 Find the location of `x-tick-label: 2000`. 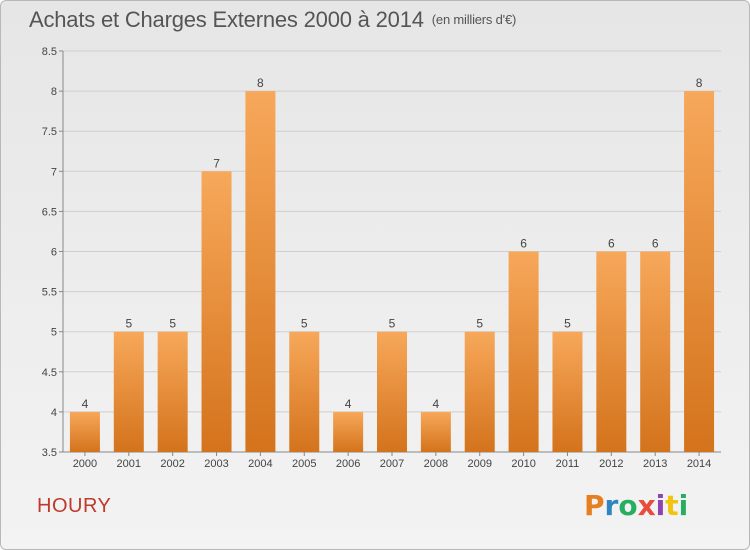

x-tick-label: 2000 is located at coordinates (85, 464).